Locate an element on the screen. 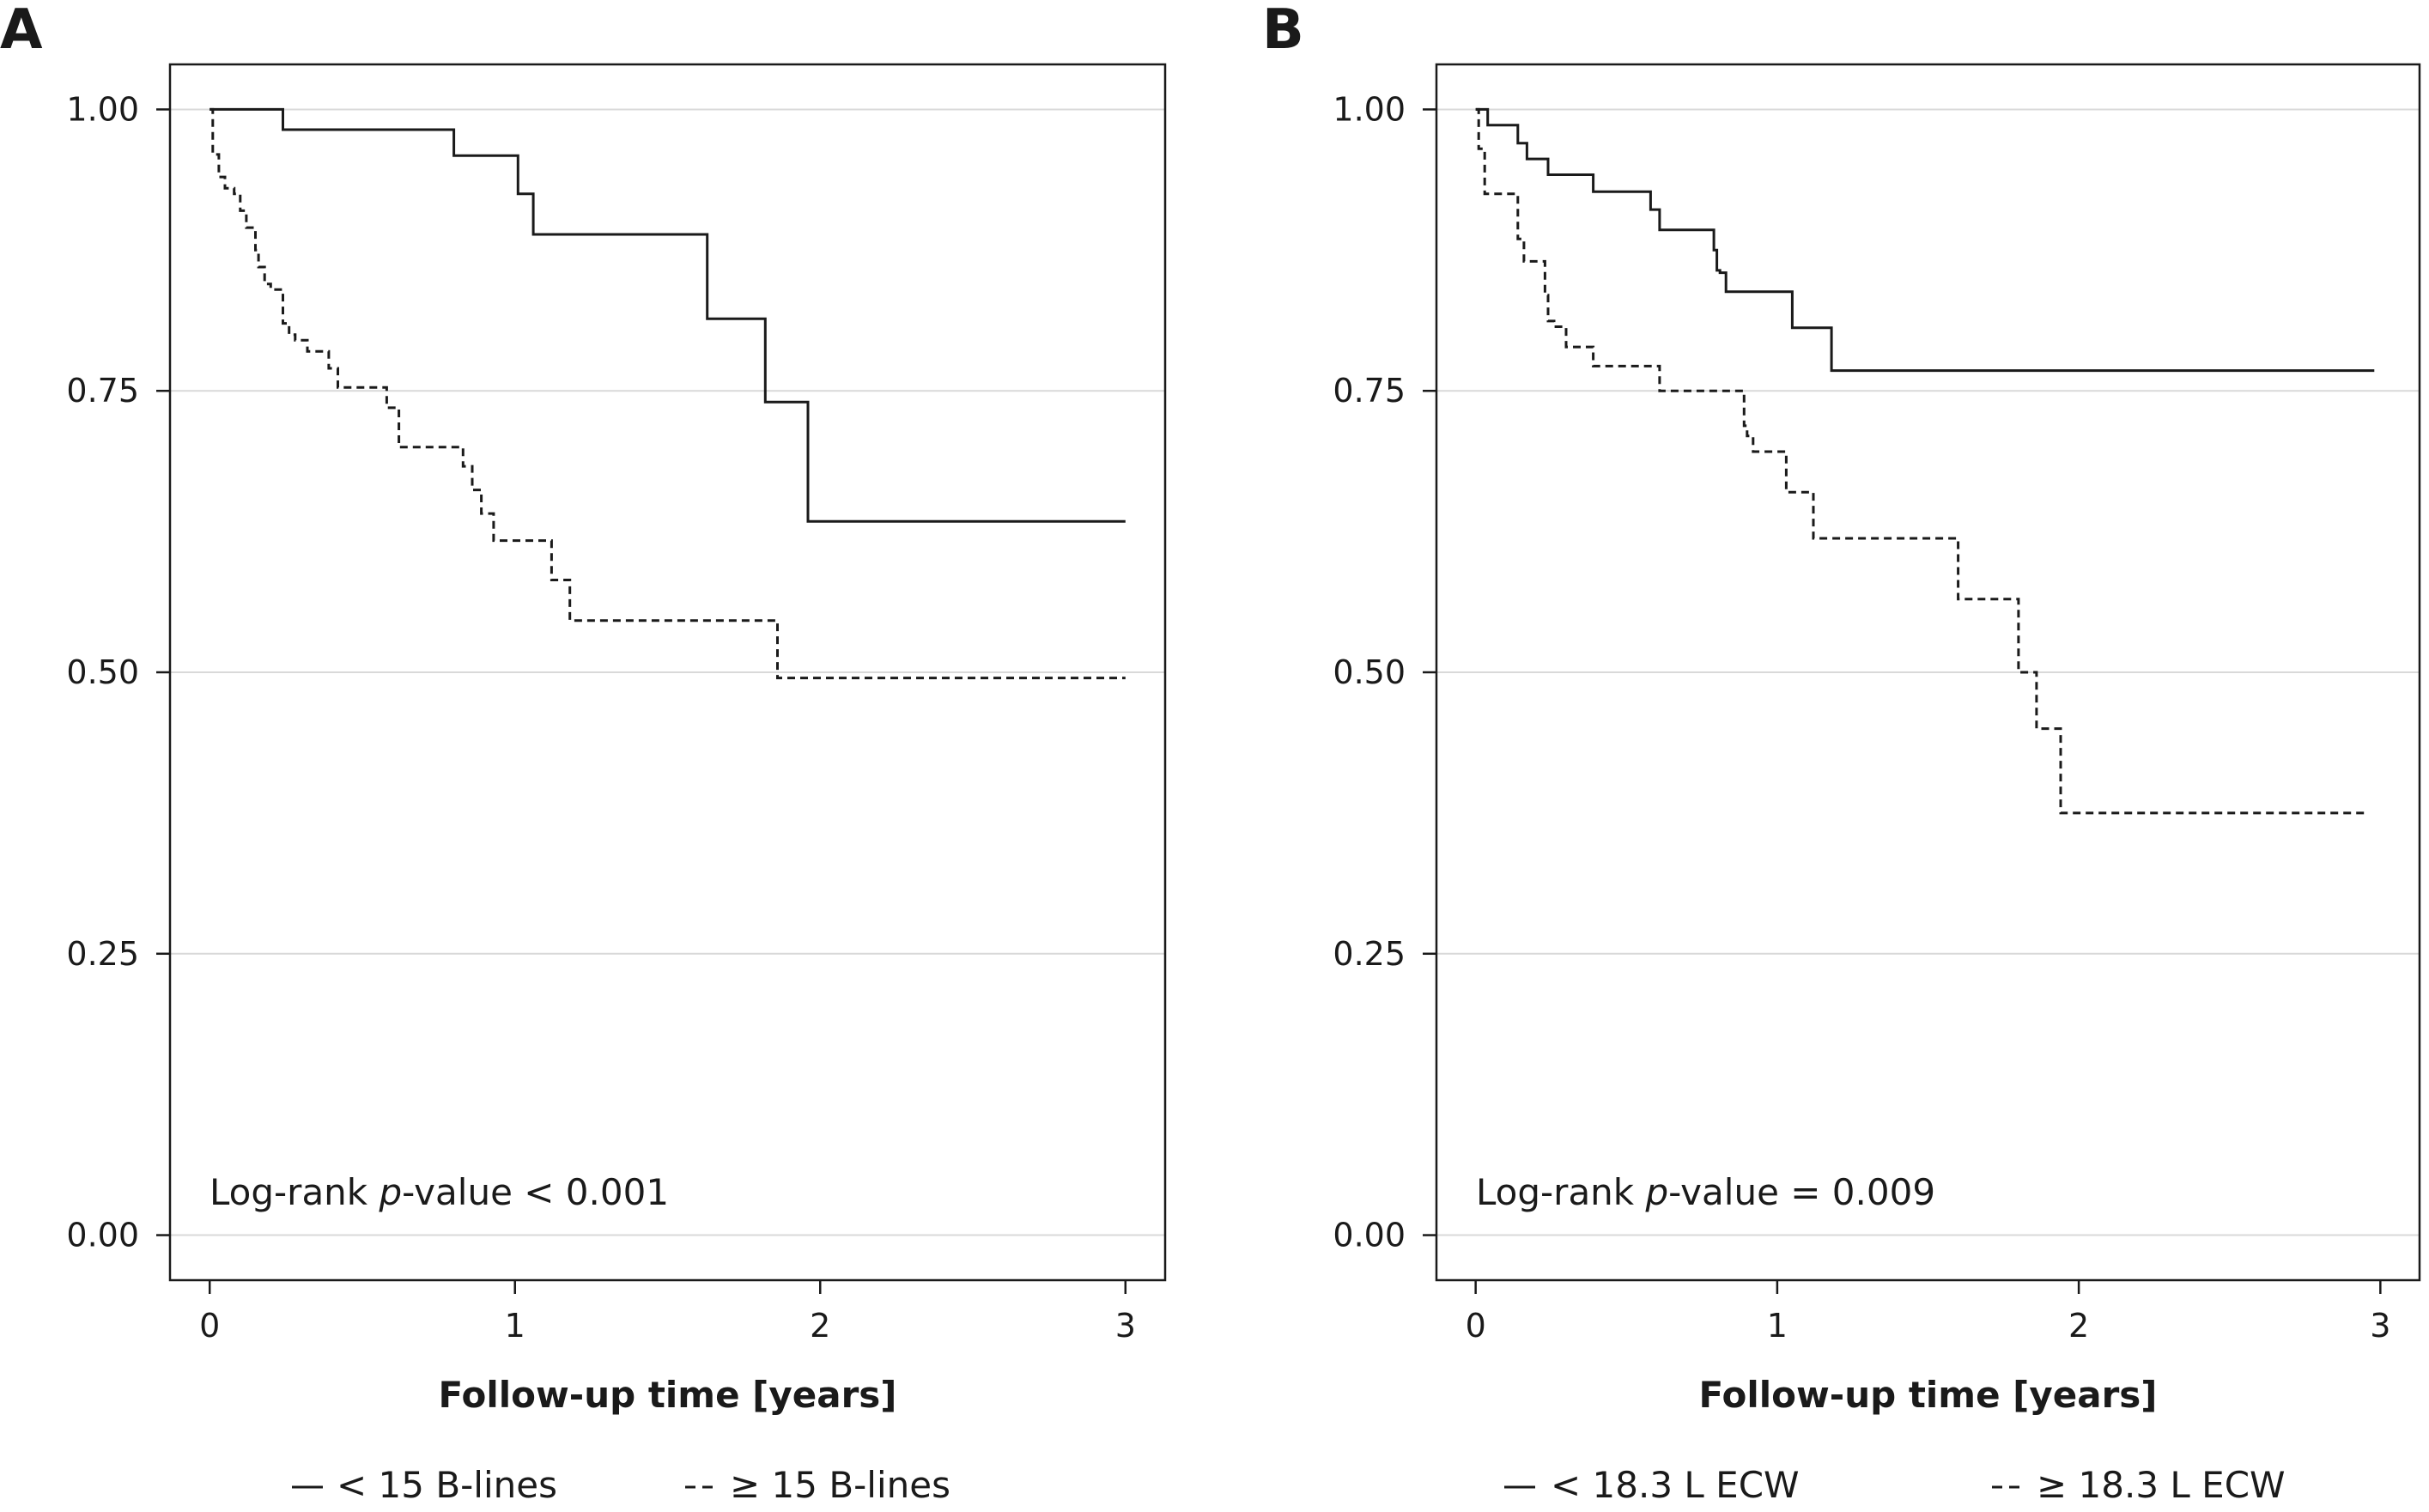  panel-b-x-tick-label: 2 is located at coordinates (2078, 1326).